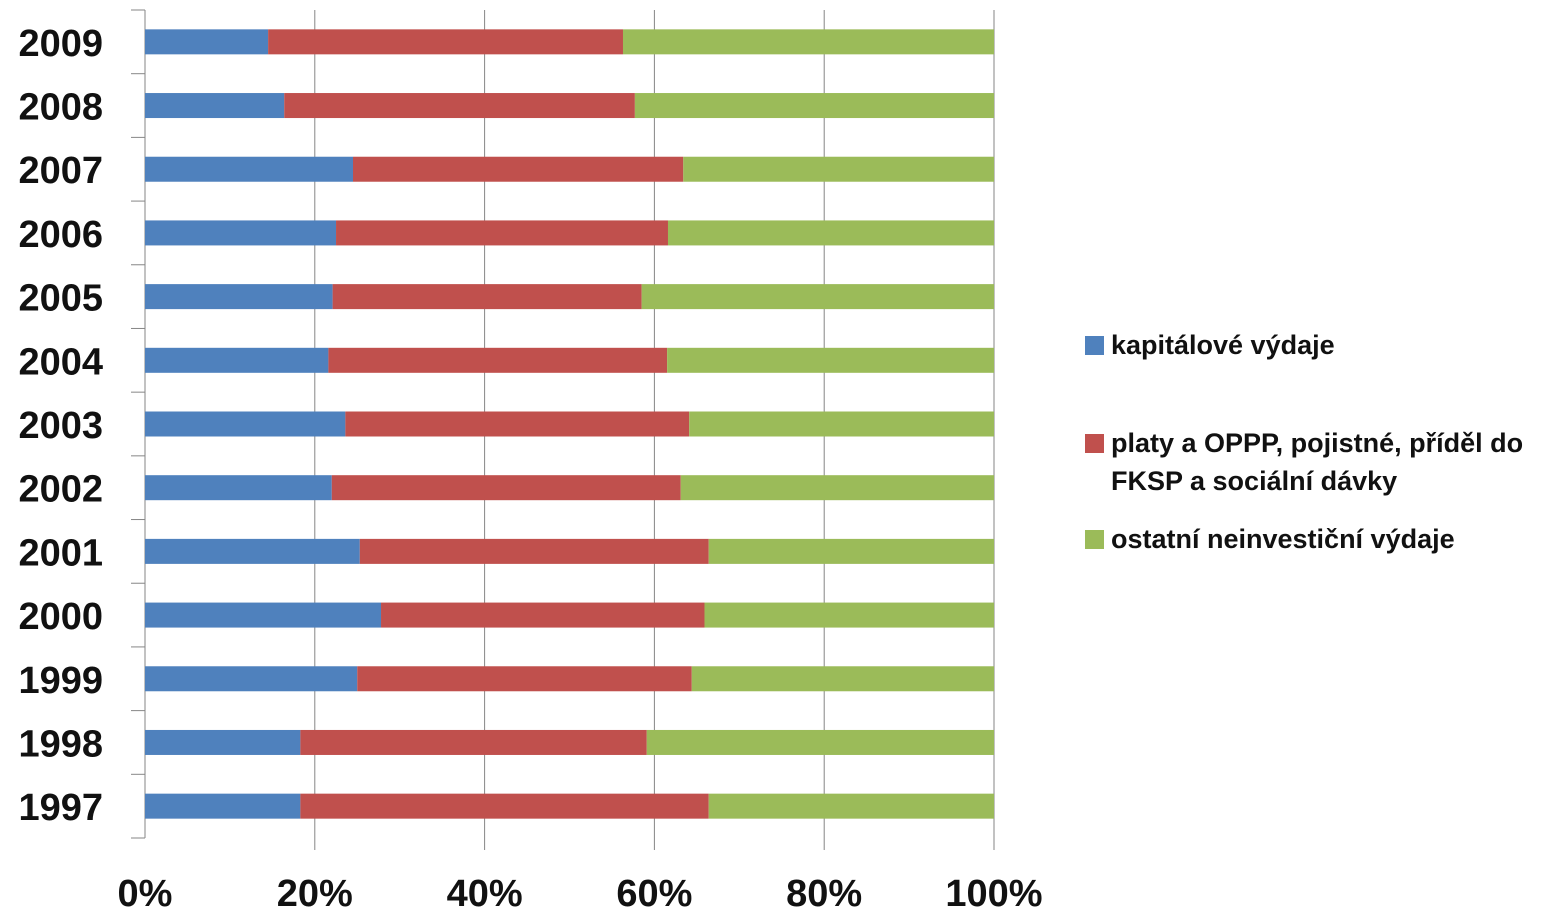  Describe the element at coordinates (251, 679) in the screenshot. I see `bar-segment-1999-s0` at that location.